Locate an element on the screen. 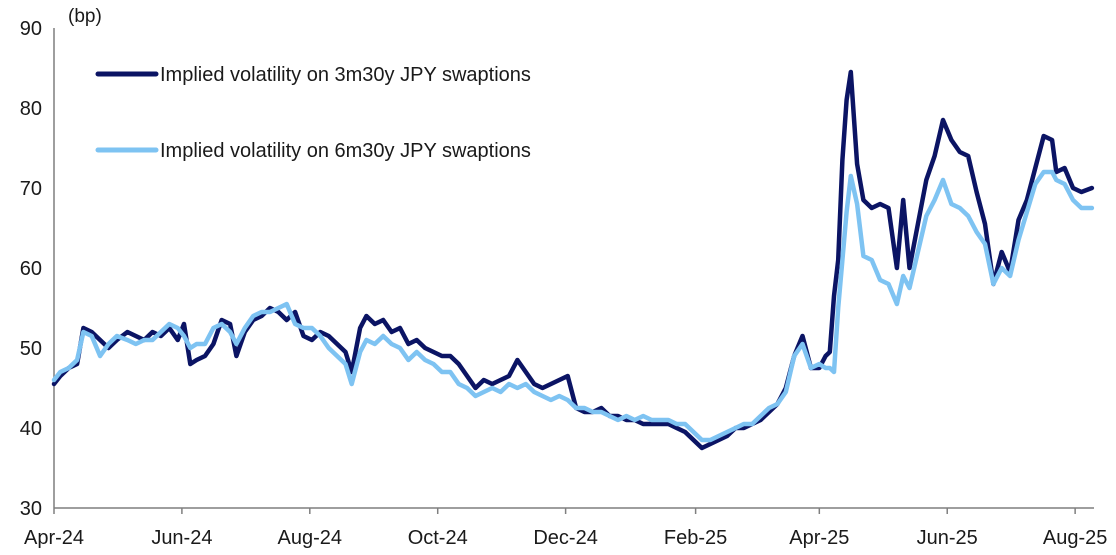  y-tick-label: 60 is located at coordinates (31, 269).